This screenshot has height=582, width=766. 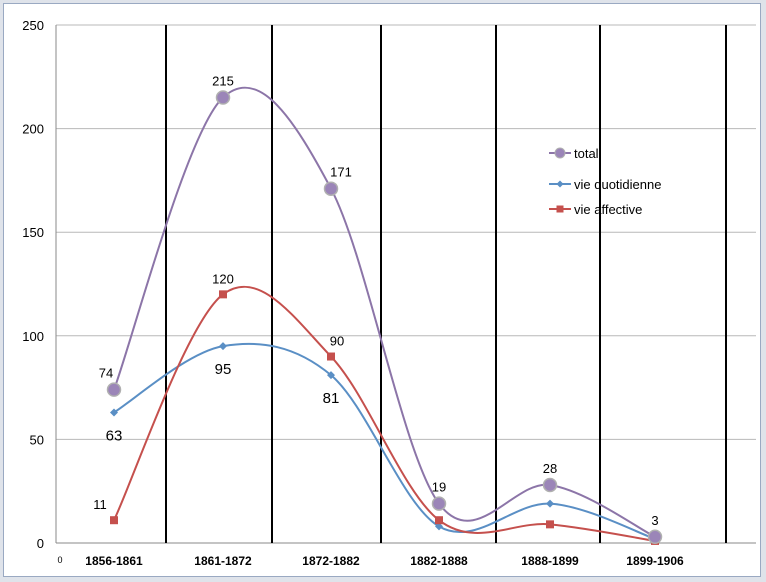 I want to click on data-label-total: 171, so click(x=341, y=172).